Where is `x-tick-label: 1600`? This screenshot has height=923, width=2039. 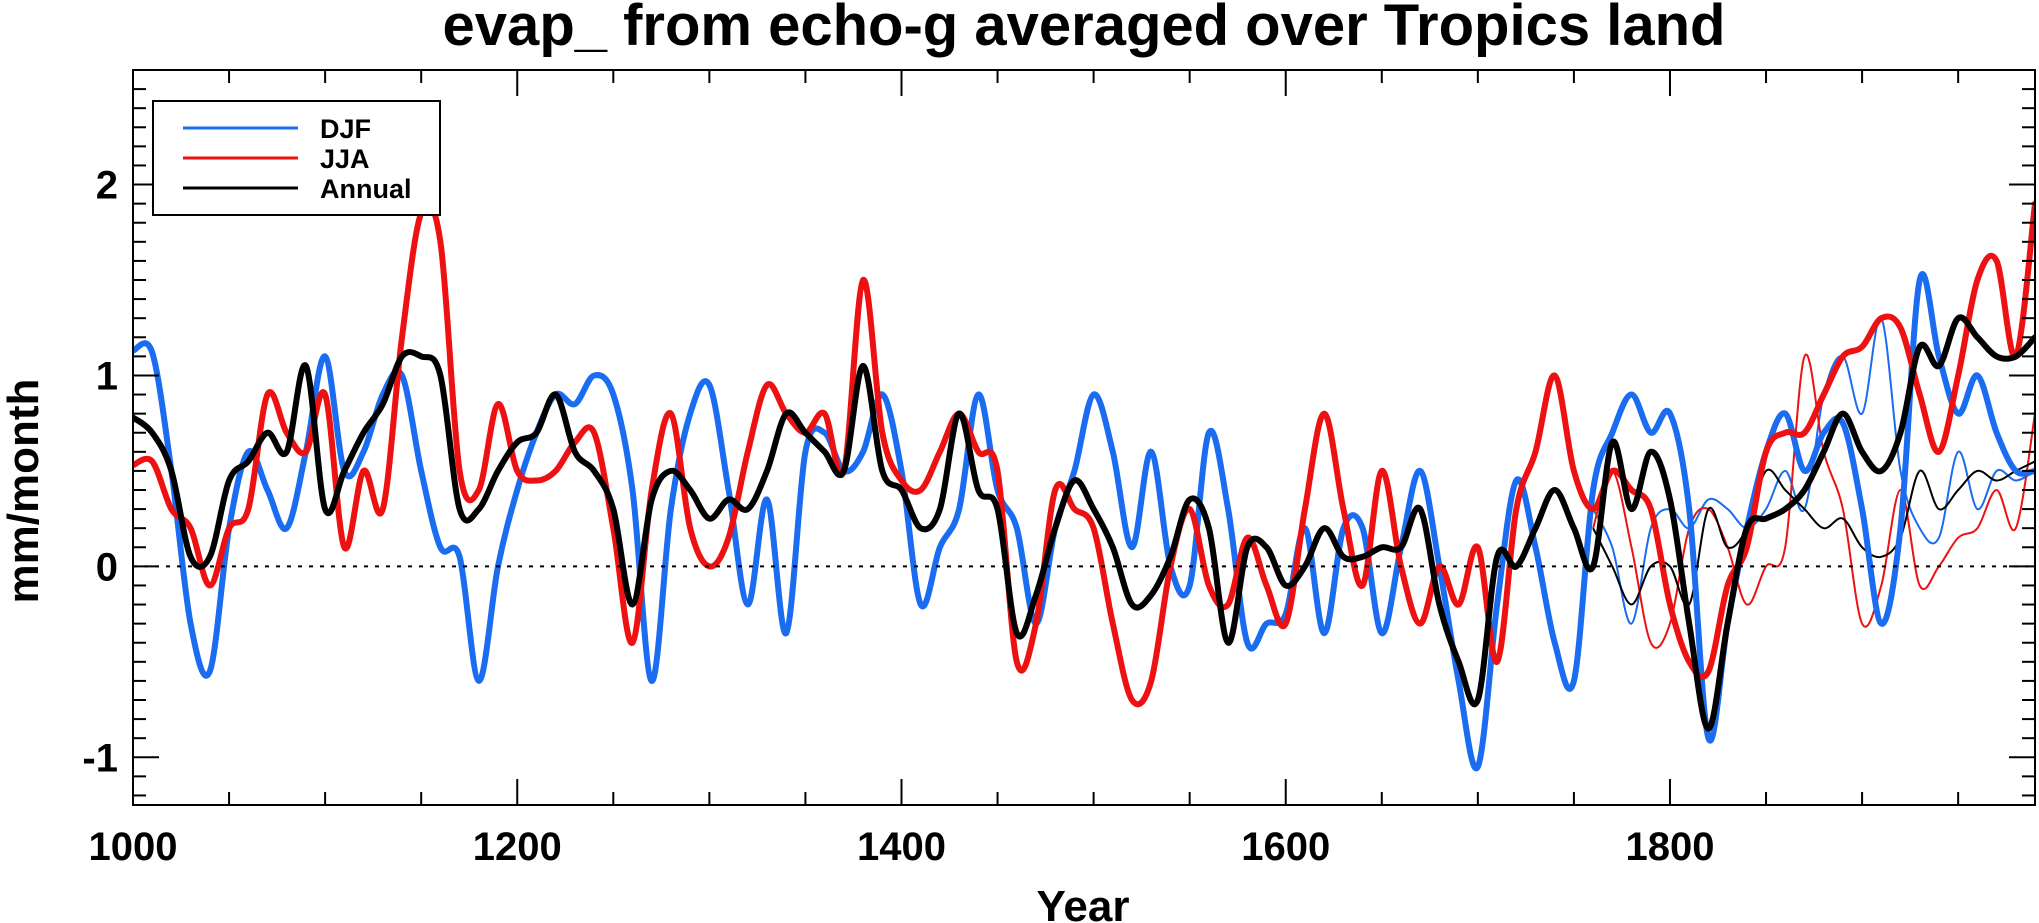 x-tick-label: 1600 is located at coordinates (1285, 847).